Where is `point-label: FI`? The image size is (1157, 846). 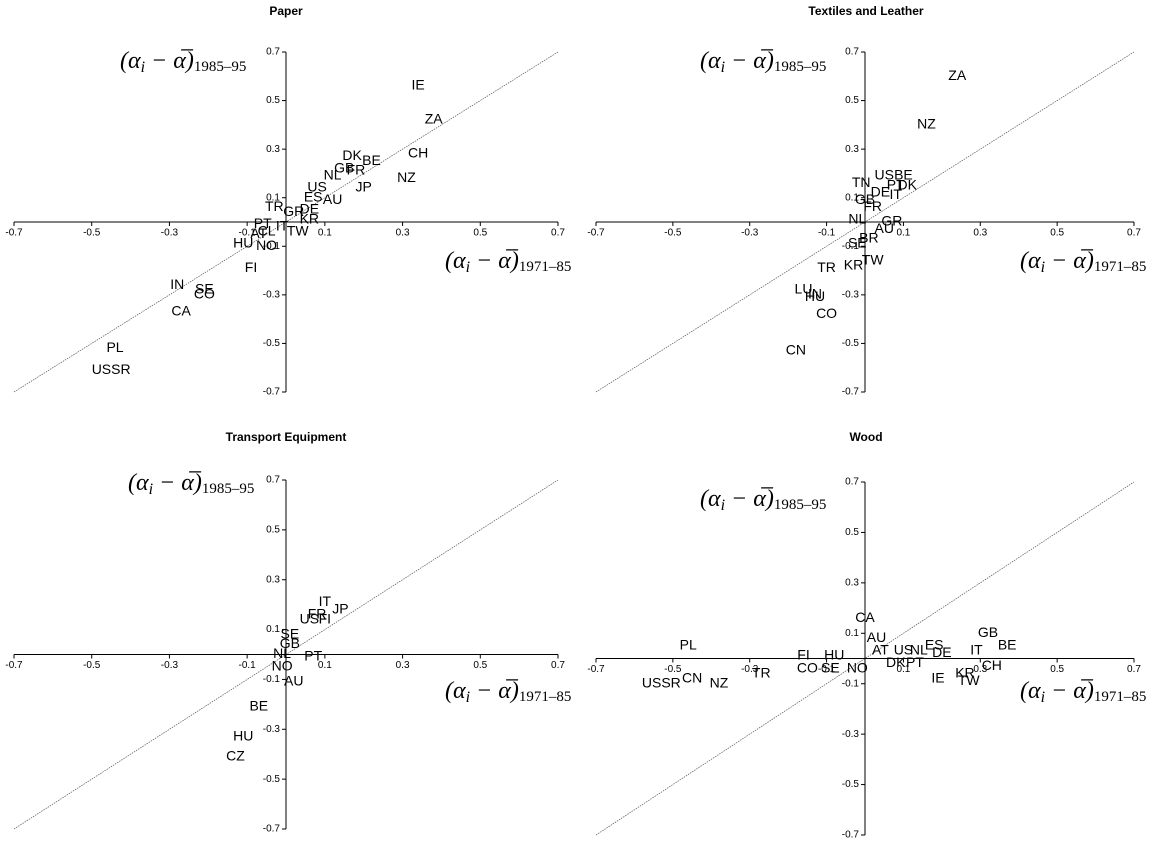 point-label: FI is located at coordinates (803, 655).